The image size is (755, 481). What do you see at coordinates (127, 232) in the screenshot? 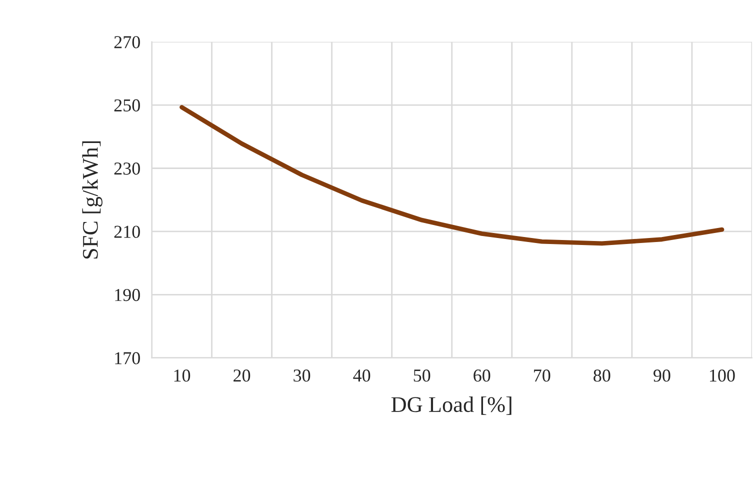
I see `y-tick-label: 210` at bounding box center [127, 232].